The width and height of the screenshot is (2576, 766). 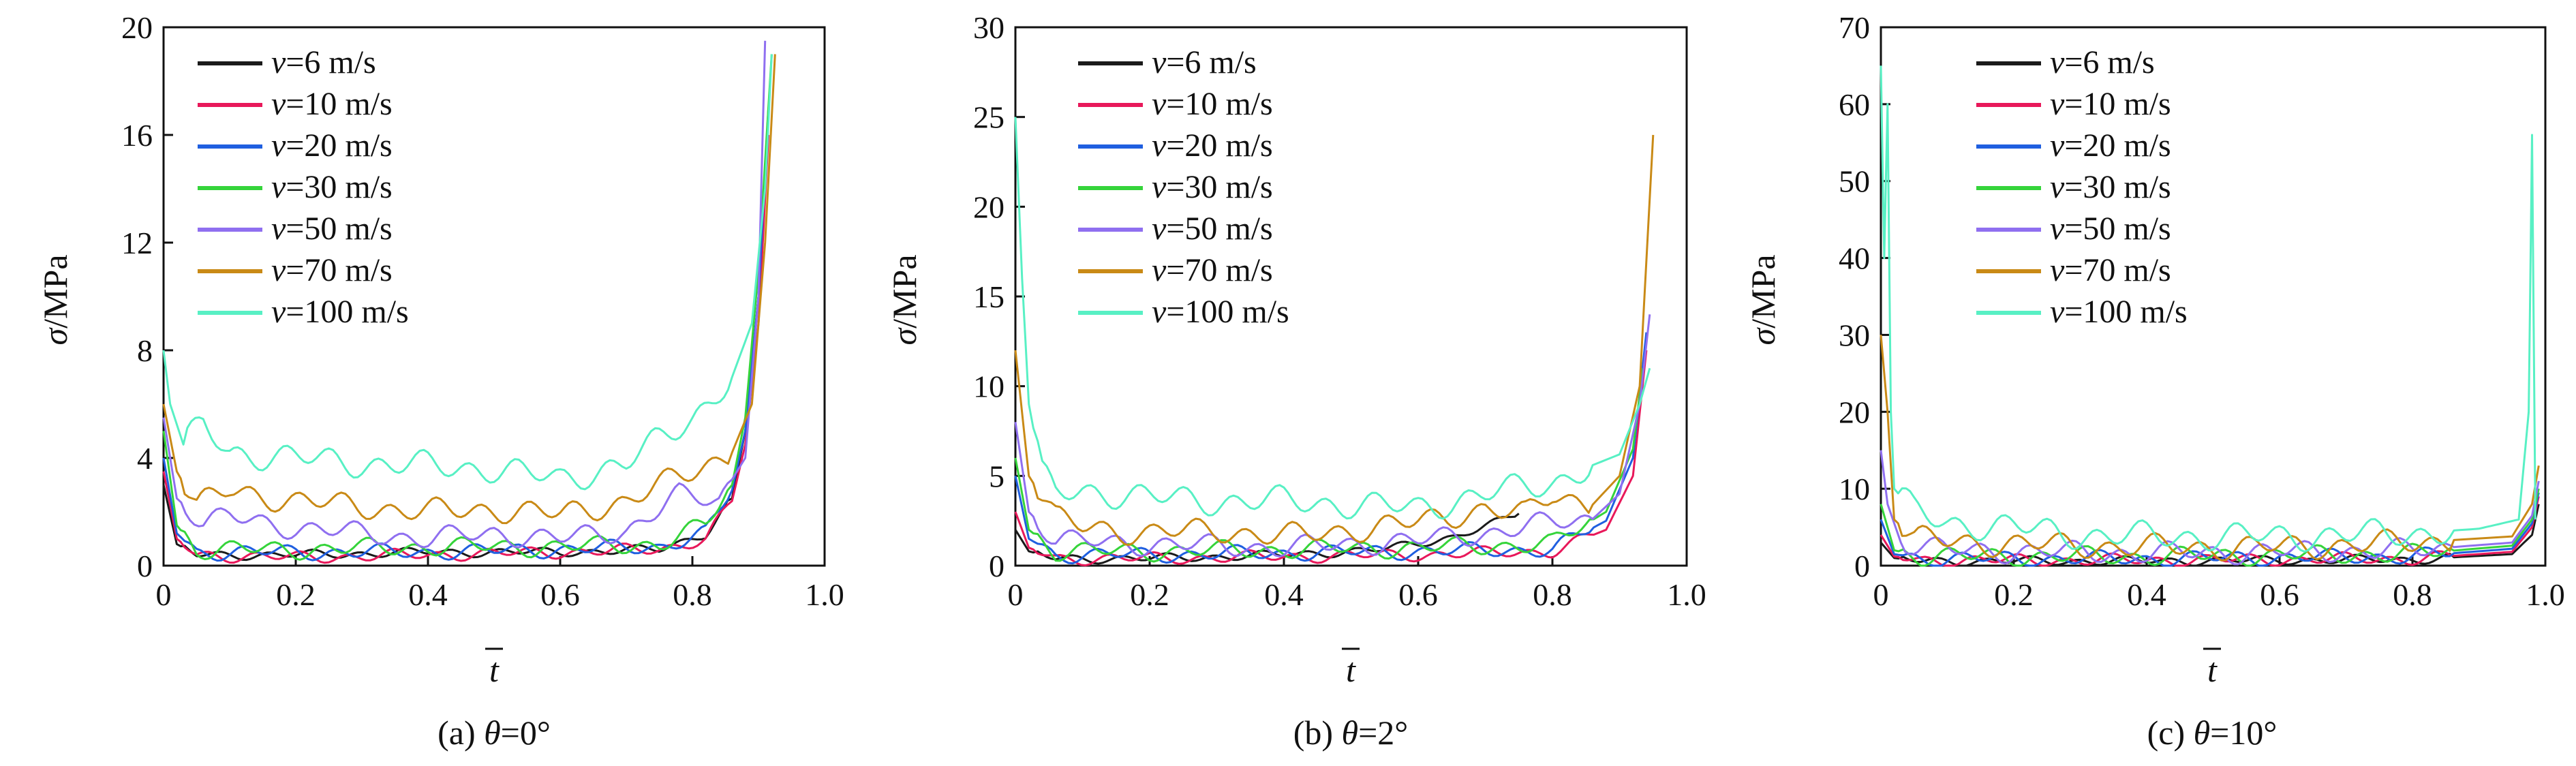 I want to click on y-tick-label: 50, so click(x=1854, y=181).